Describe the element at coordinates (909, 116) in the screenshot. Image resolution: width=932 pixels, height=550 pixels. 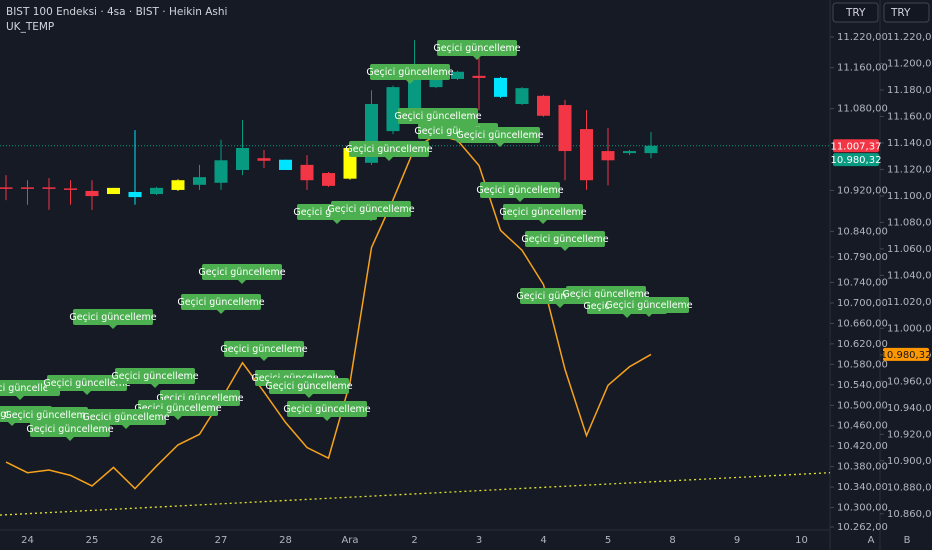
I see `y2-tick-label: 11.160,00` at that location.